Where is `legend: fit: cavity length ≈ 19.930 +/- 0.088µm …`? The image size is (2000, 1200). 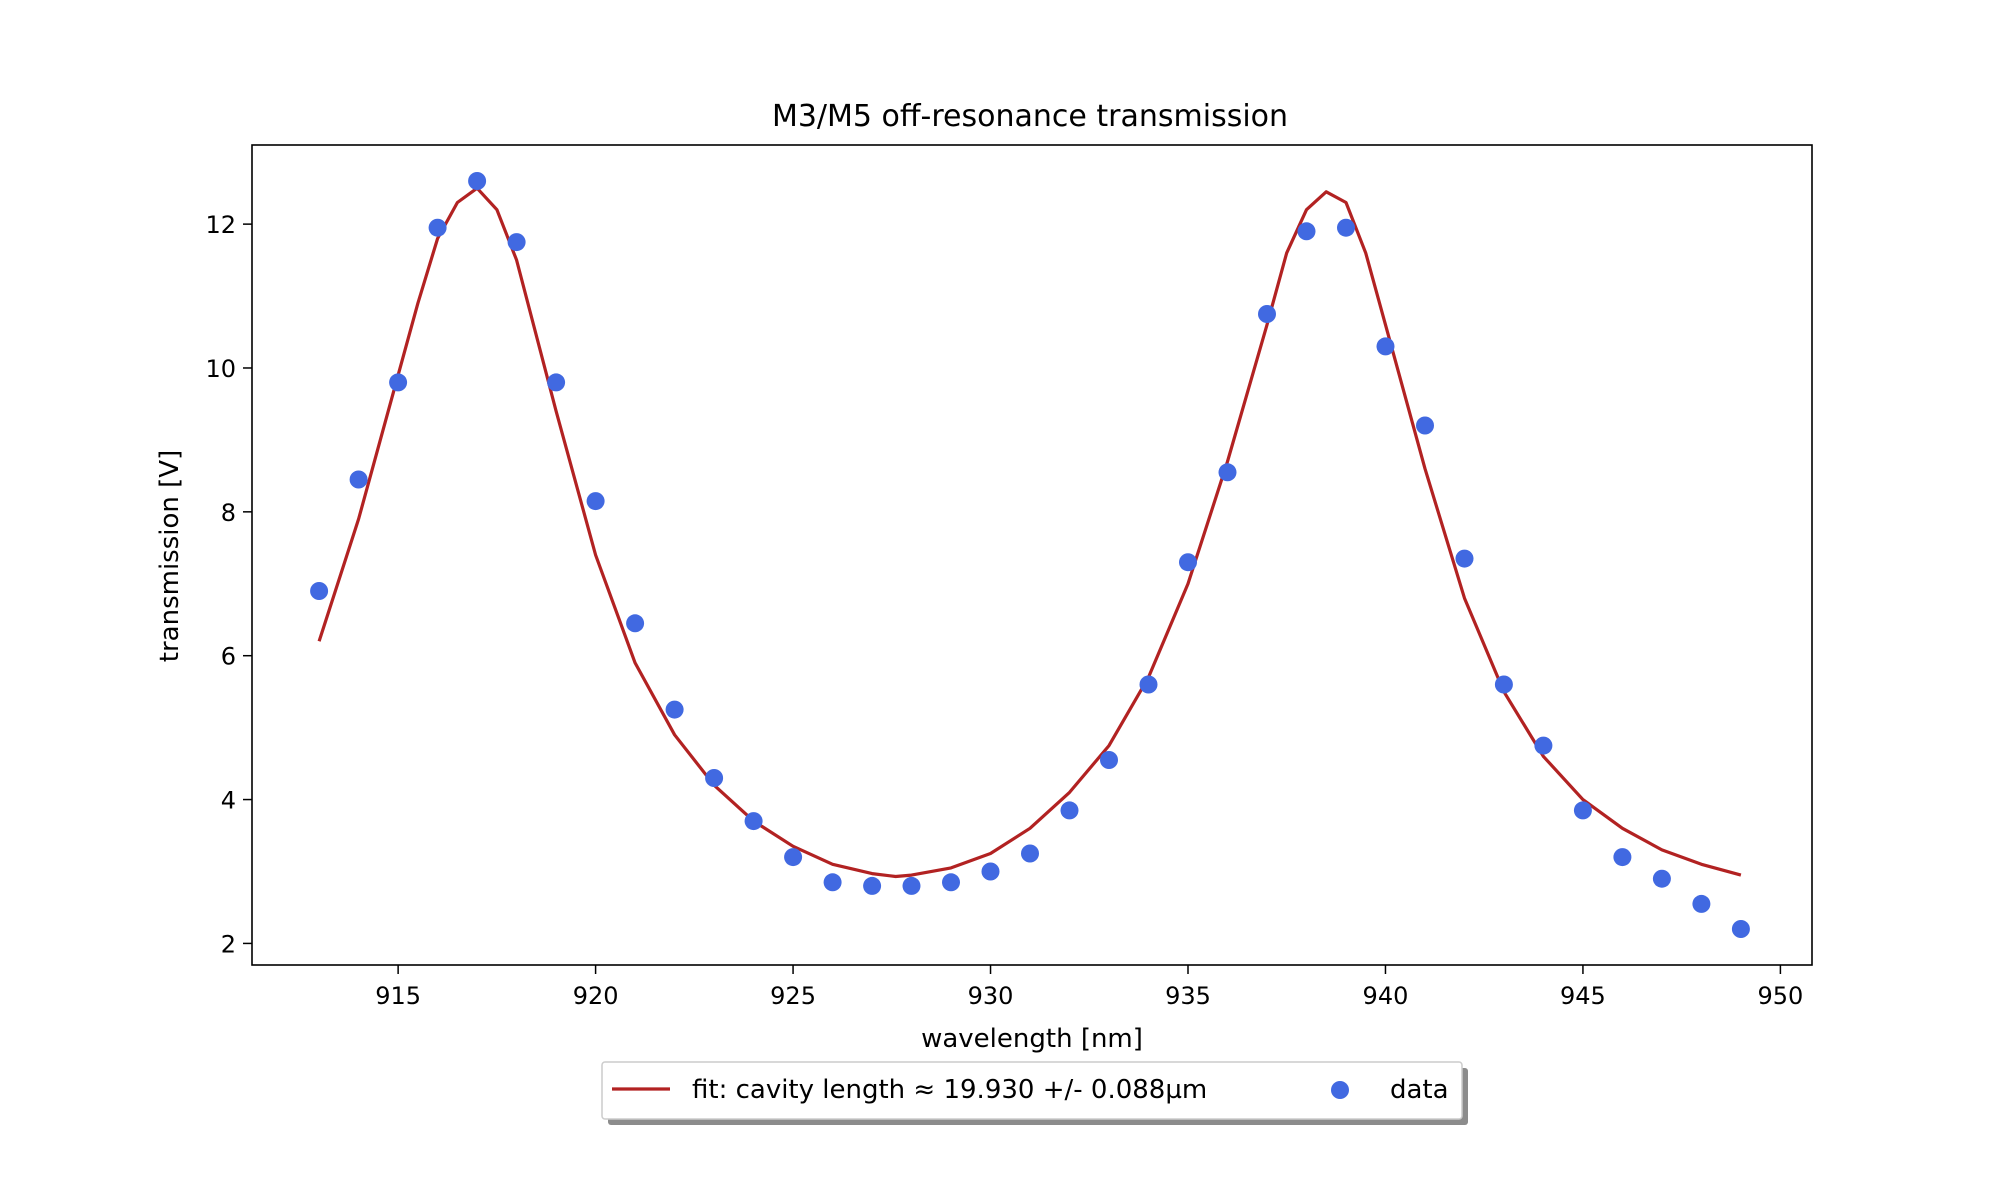
legend: fit: cavity length ≈ 19.930 +/- 0.088µm … is located at coordinates (1034, 1093).